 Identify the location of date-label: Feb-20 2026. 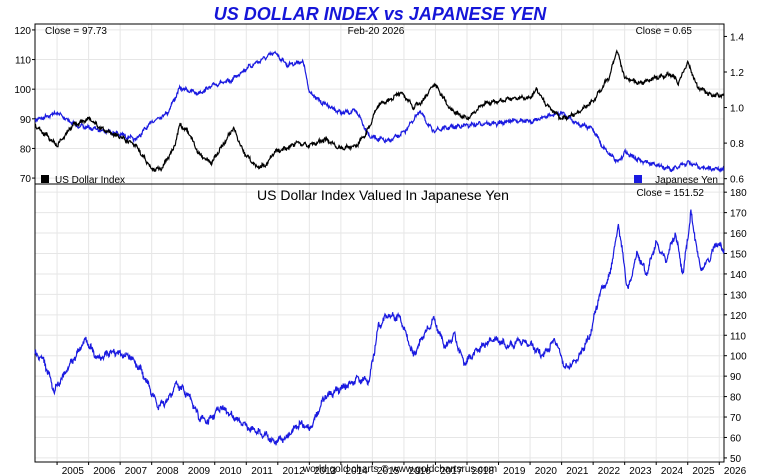
(376, 31).